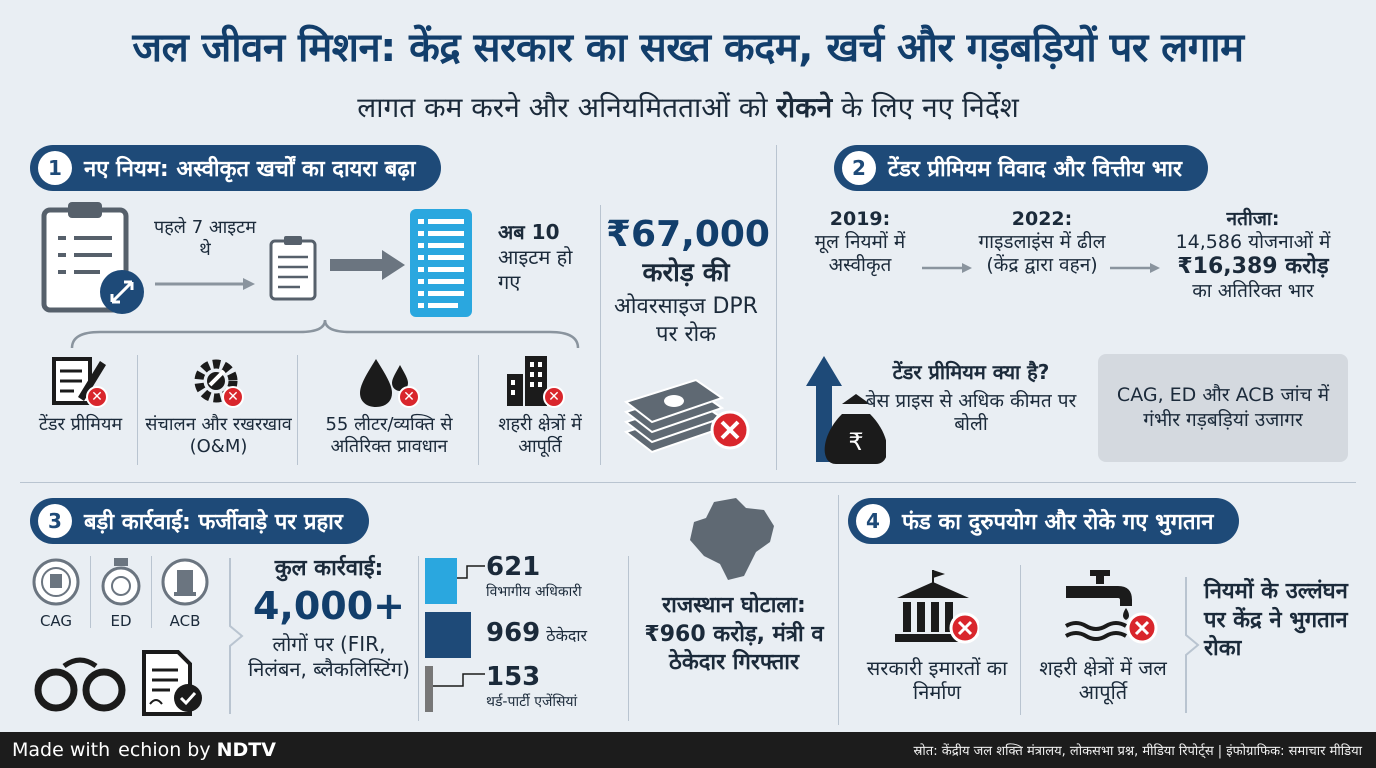 This screenshot has width=1376, height=768. What do you see at coordinates (61, 750) in the screenshot?
I see `made-with-text: Made with` at bounding box center [61, 750].